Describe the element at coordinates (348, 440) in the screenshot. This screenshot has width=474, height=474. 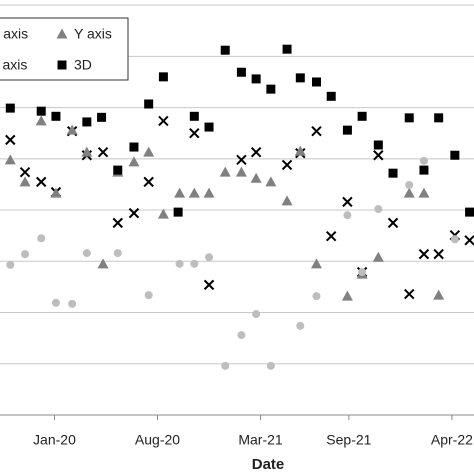
I see `x-tick-label: Sep-21` at that location.